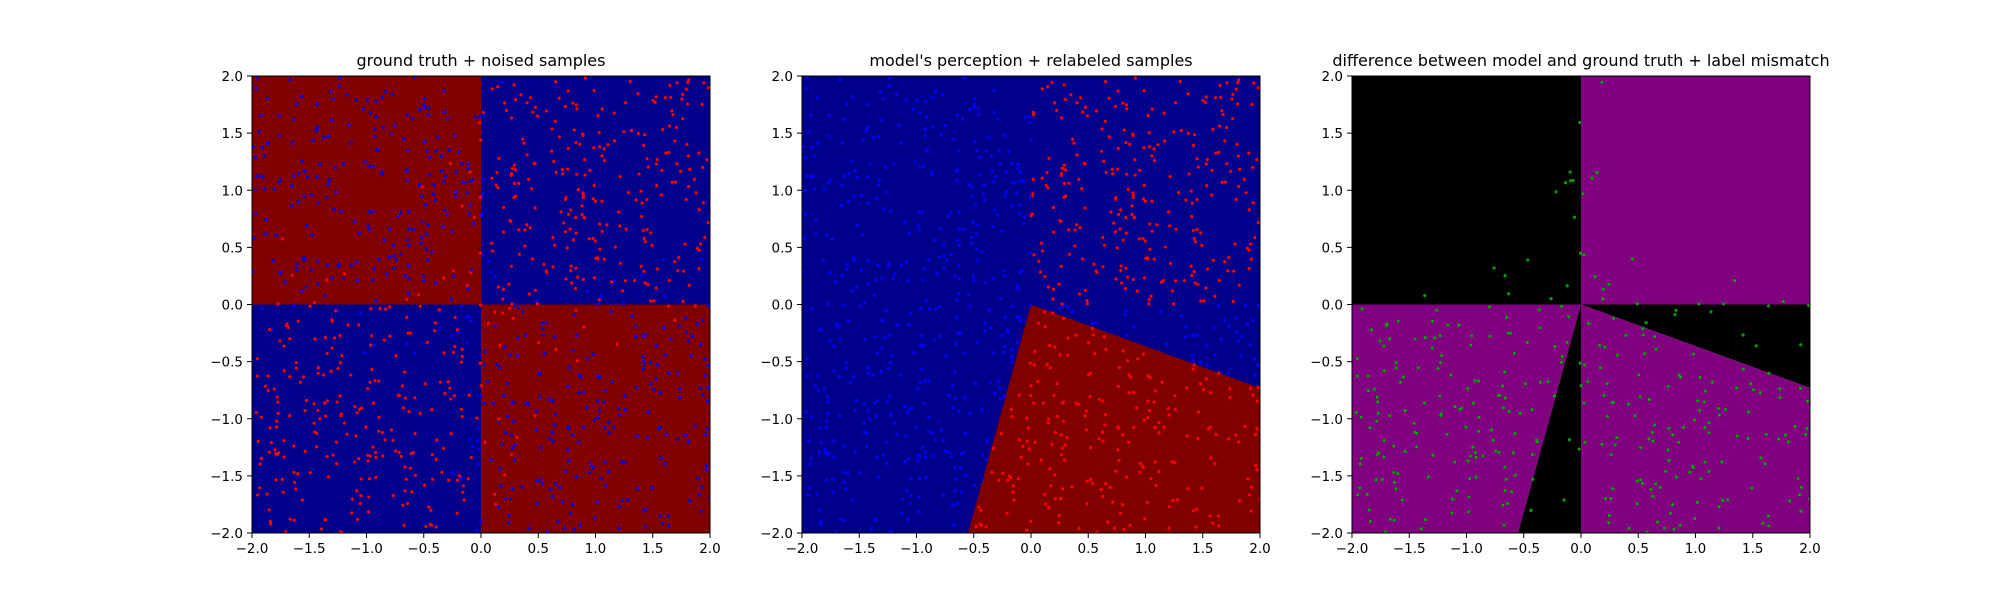 This screenshot has height=600, width=2000. I want to click on x-tick-label: −1.5, so click(1409, 549).